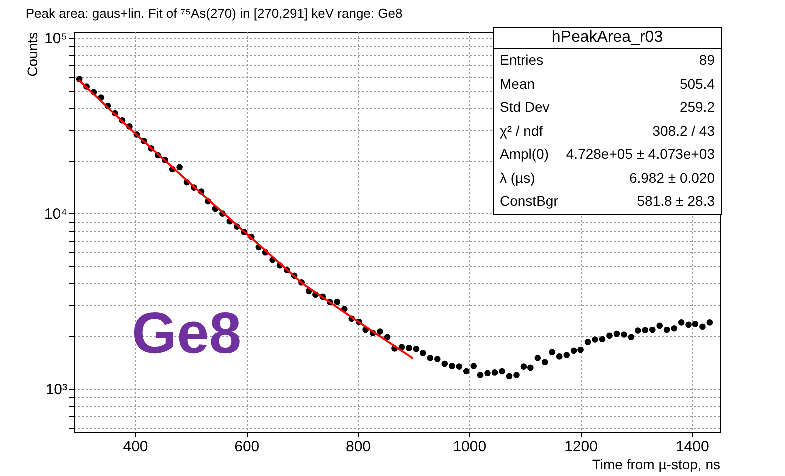 Image resolution: width=785 pixels, height=476 pixels. I want to click on chart-title: Peak area: gaus+lin. Fit of ⁷⁵As(270) in [270,291] keV range: Ge8, so click(214, 13).